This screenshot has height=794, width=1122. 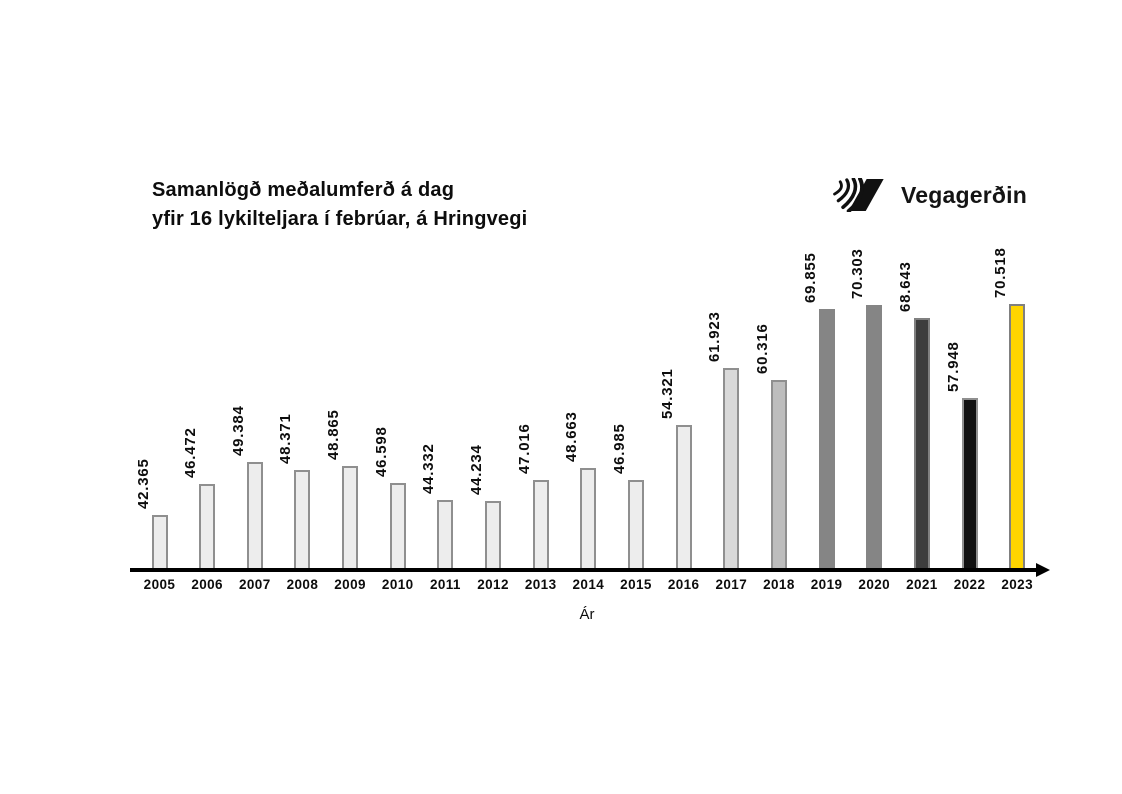 What do you see at coordinates (1017, 437) in the screenshot?
I see `bar-2023` at bounding box center [1017, 437].